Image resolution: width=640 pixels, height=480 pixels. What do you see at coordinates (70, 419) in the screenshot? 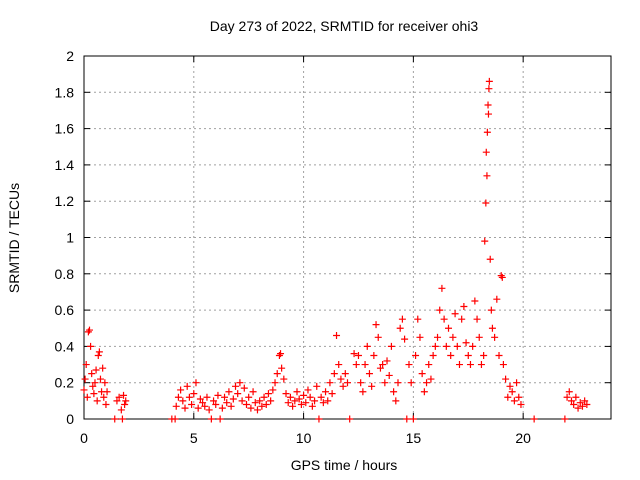
I see `y-tick-label: 0` at bounding box center [70, 419].